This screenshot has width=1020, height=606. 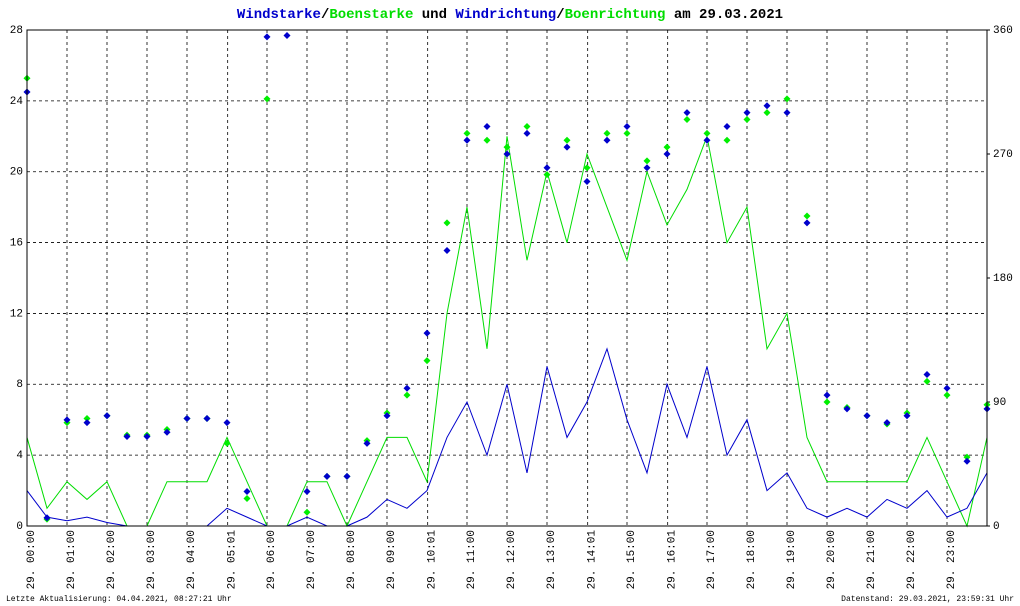 I want to click on x-tick-label: 29. 07:00, so click(x=312, y=559).